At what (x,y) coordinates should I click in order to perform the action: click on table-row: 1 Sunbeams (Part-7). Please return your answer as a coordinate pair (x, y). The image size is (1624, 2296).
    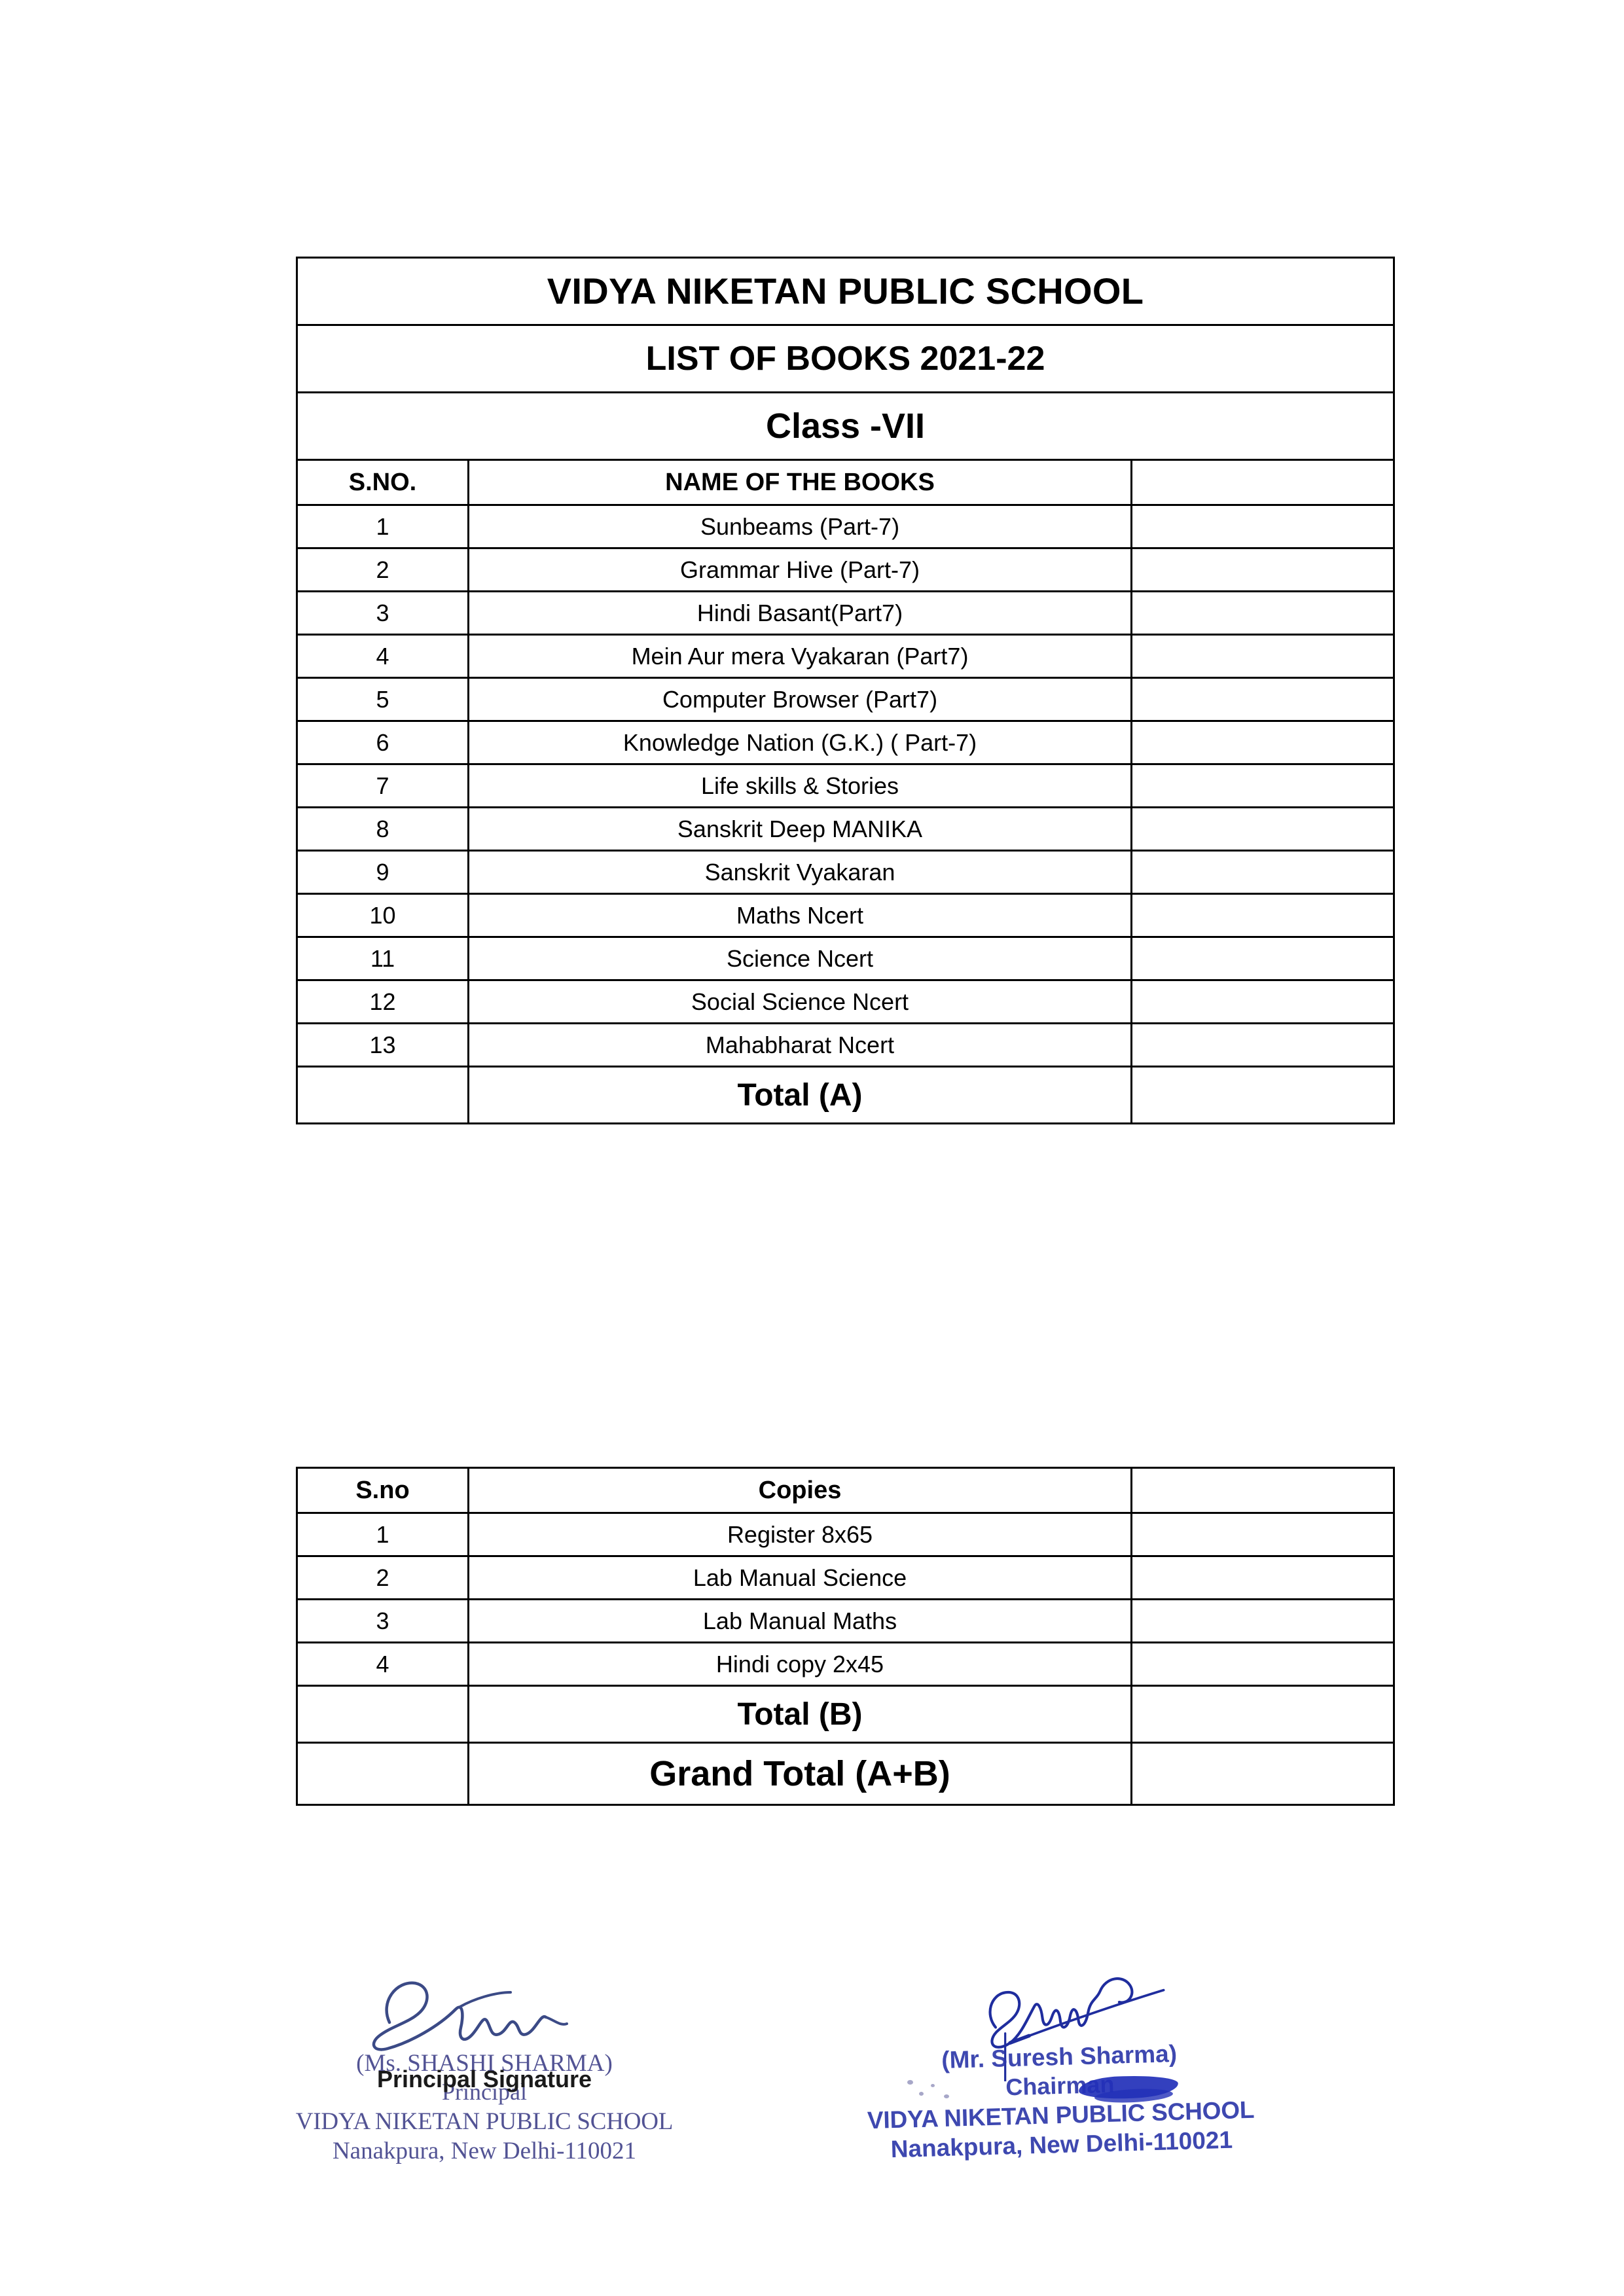
    Looking at the image, I should click on (846, 526).